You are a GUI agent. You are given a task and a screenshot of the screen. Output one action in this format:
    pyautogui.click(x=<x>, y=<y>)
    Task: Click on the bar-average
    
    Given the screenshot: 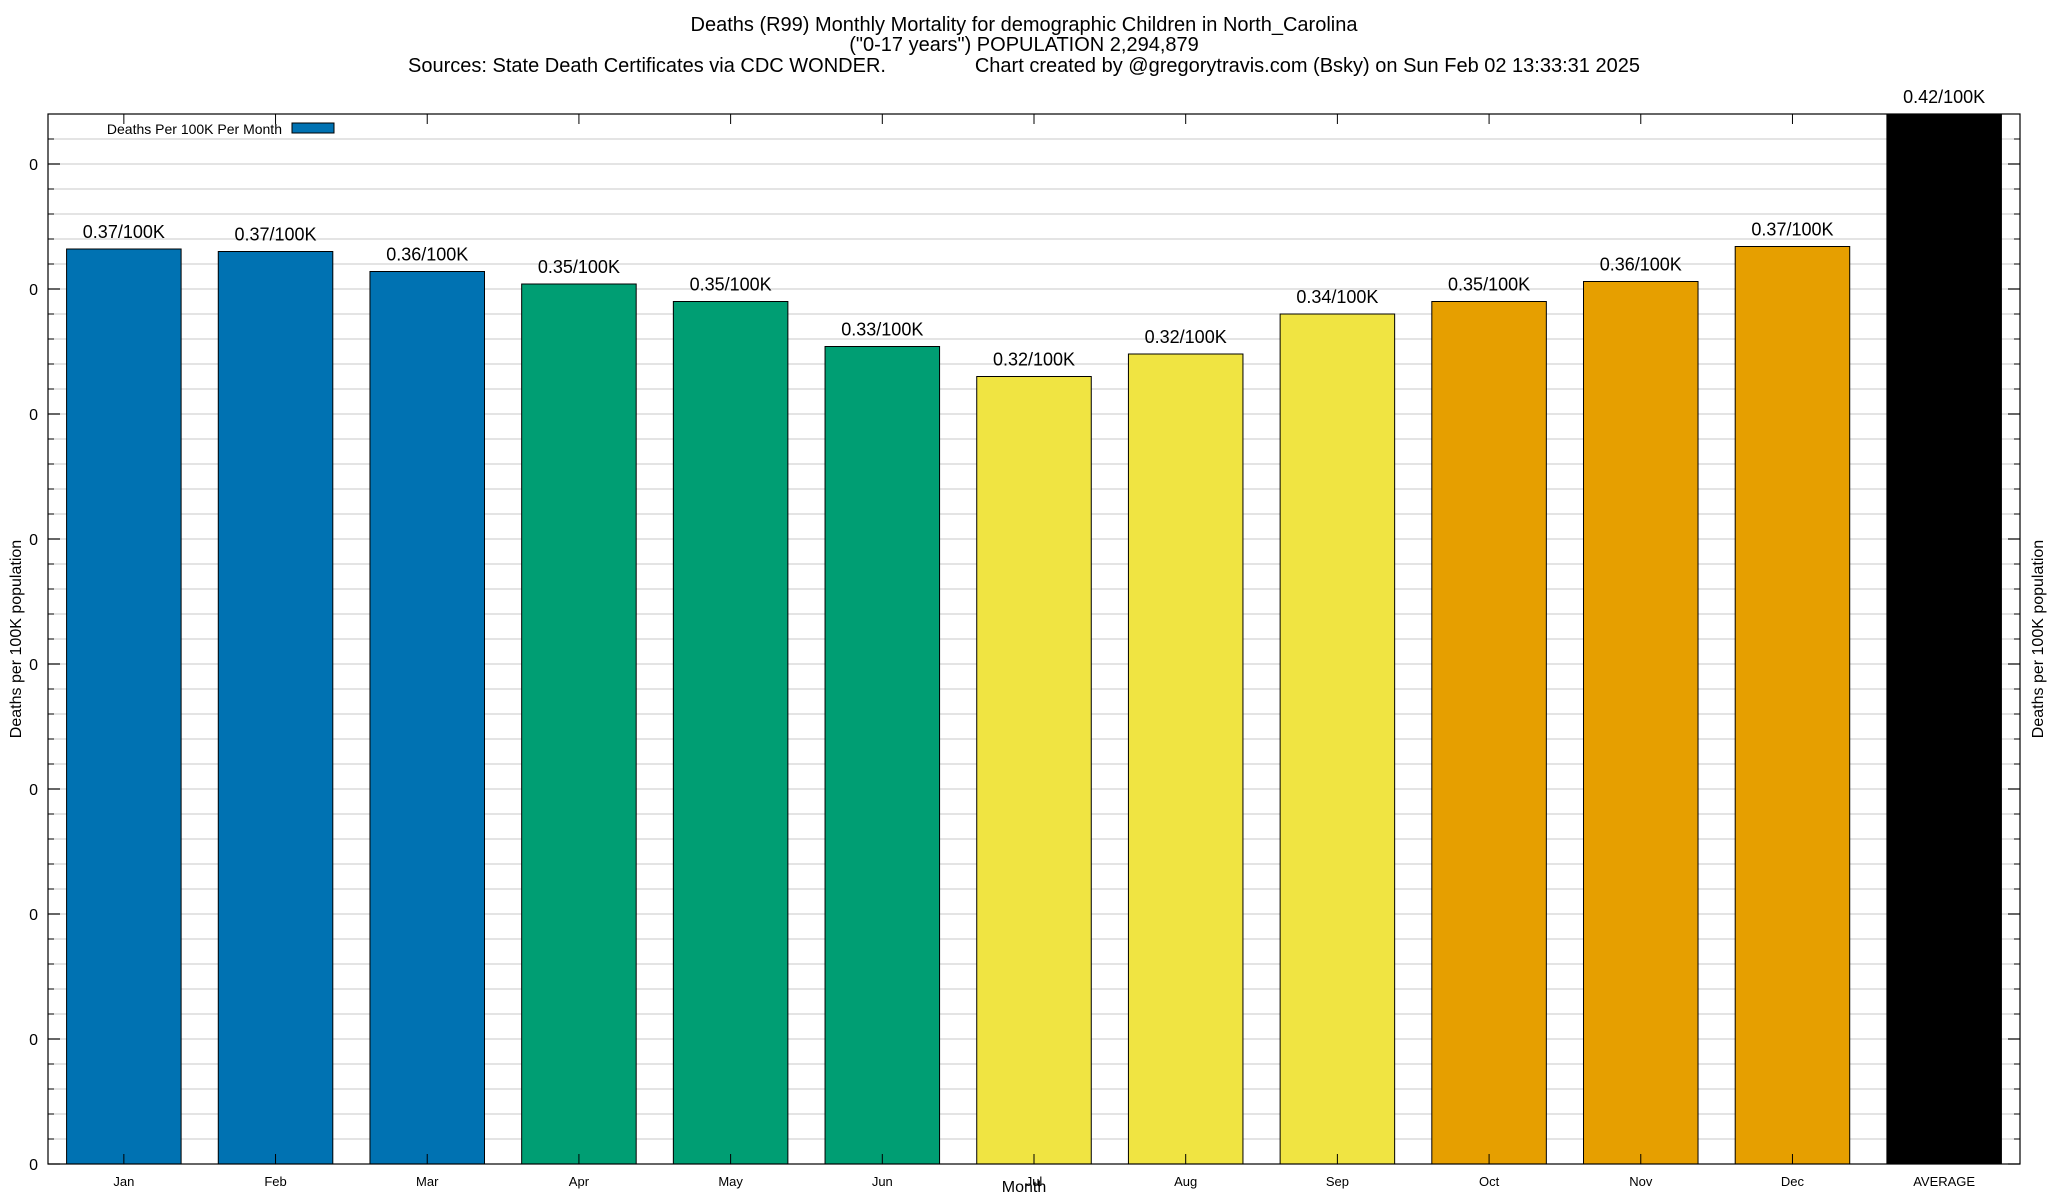 What is the action you would take?
    pyautogui.click(x=1944, y=639)
    